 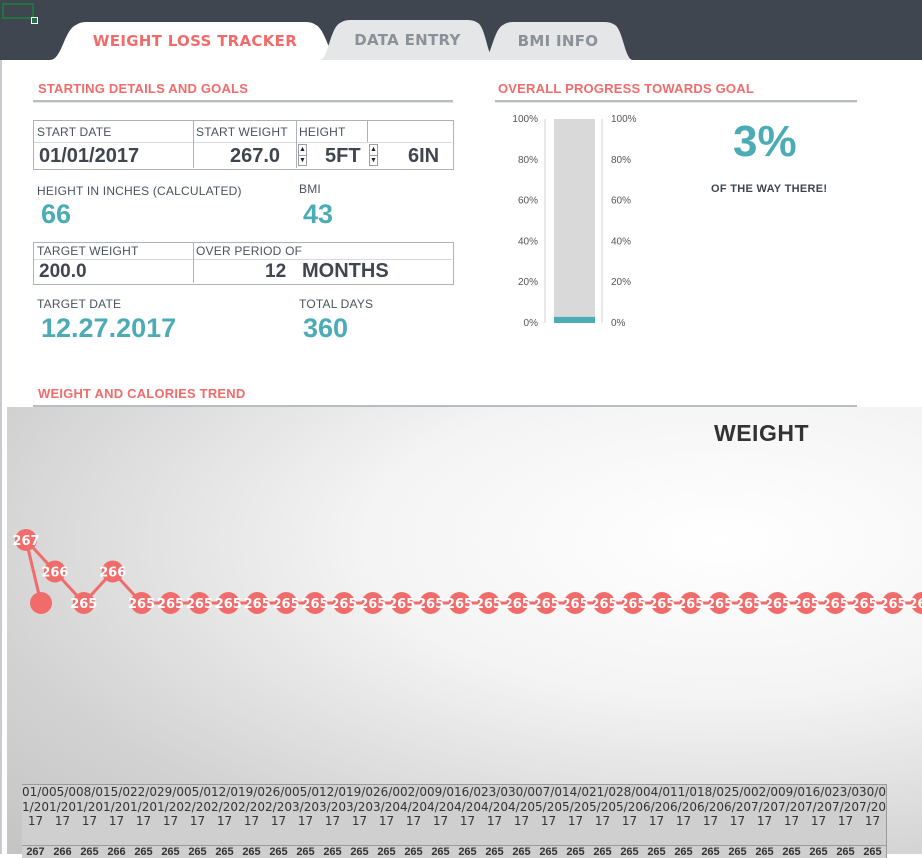 I want to click on bmi-value: 43, so click(x=318, y=214).